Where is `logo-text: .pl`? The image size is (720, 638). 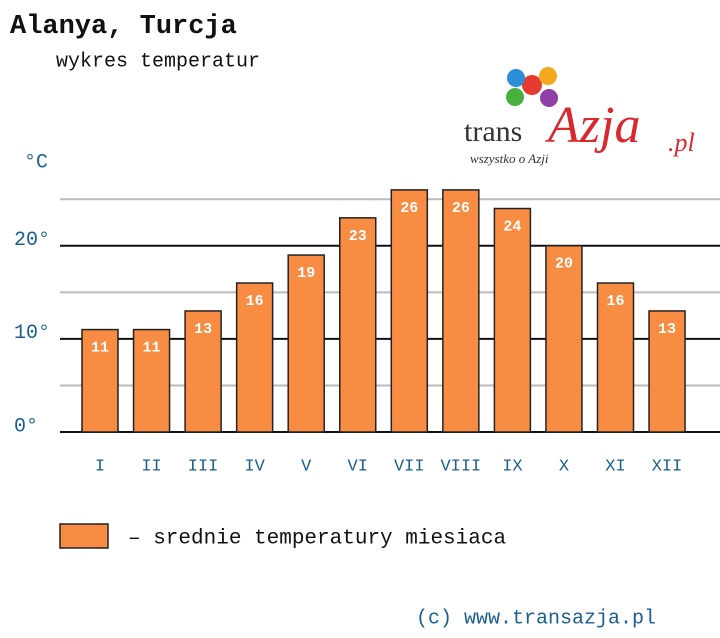
logo-text: .pl is located at coordinates (681, 142).